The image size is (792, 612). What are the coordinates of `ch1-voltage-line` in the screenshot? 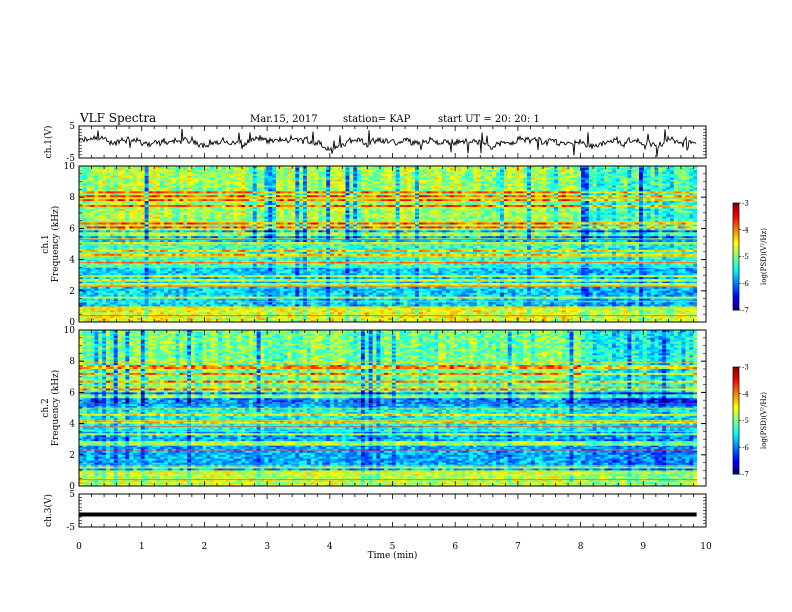 It's located at (387, 143).